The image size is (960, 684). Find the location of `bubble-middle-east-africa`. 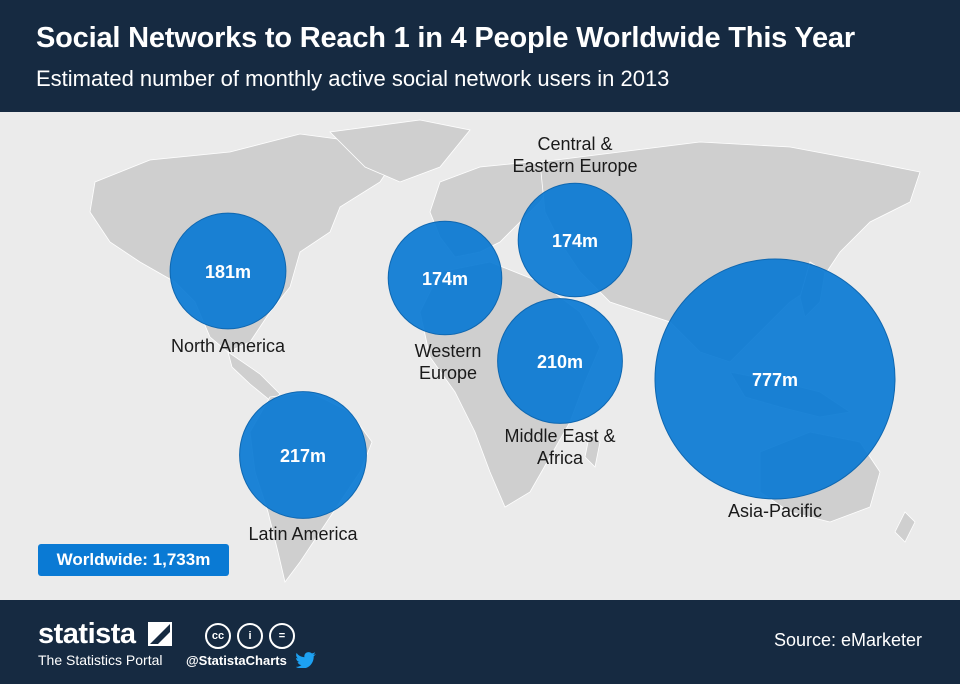

bubble-middle-east-africa is located at coordinates (560, 361).